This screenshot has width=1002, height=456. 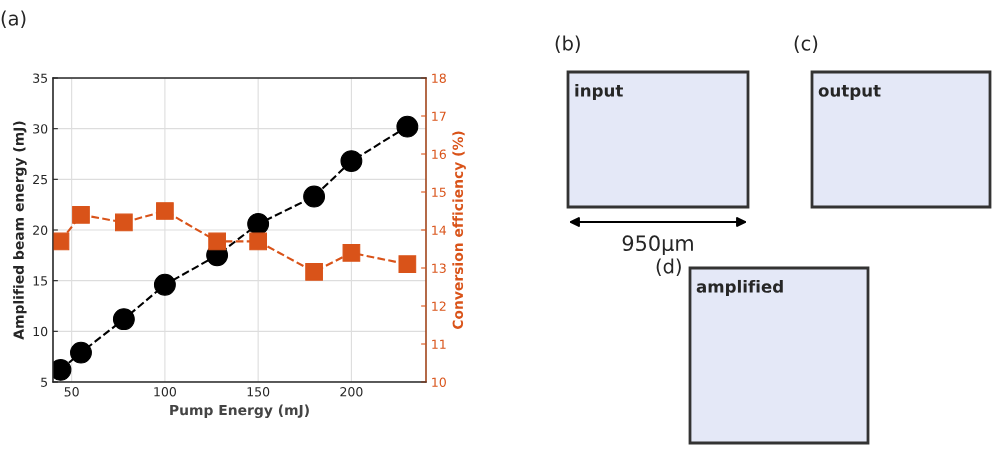 What do you see at coordinates (40, 230) in the screenshot?
I see `y-tick-label: 20` at bounding box center [40, 230].